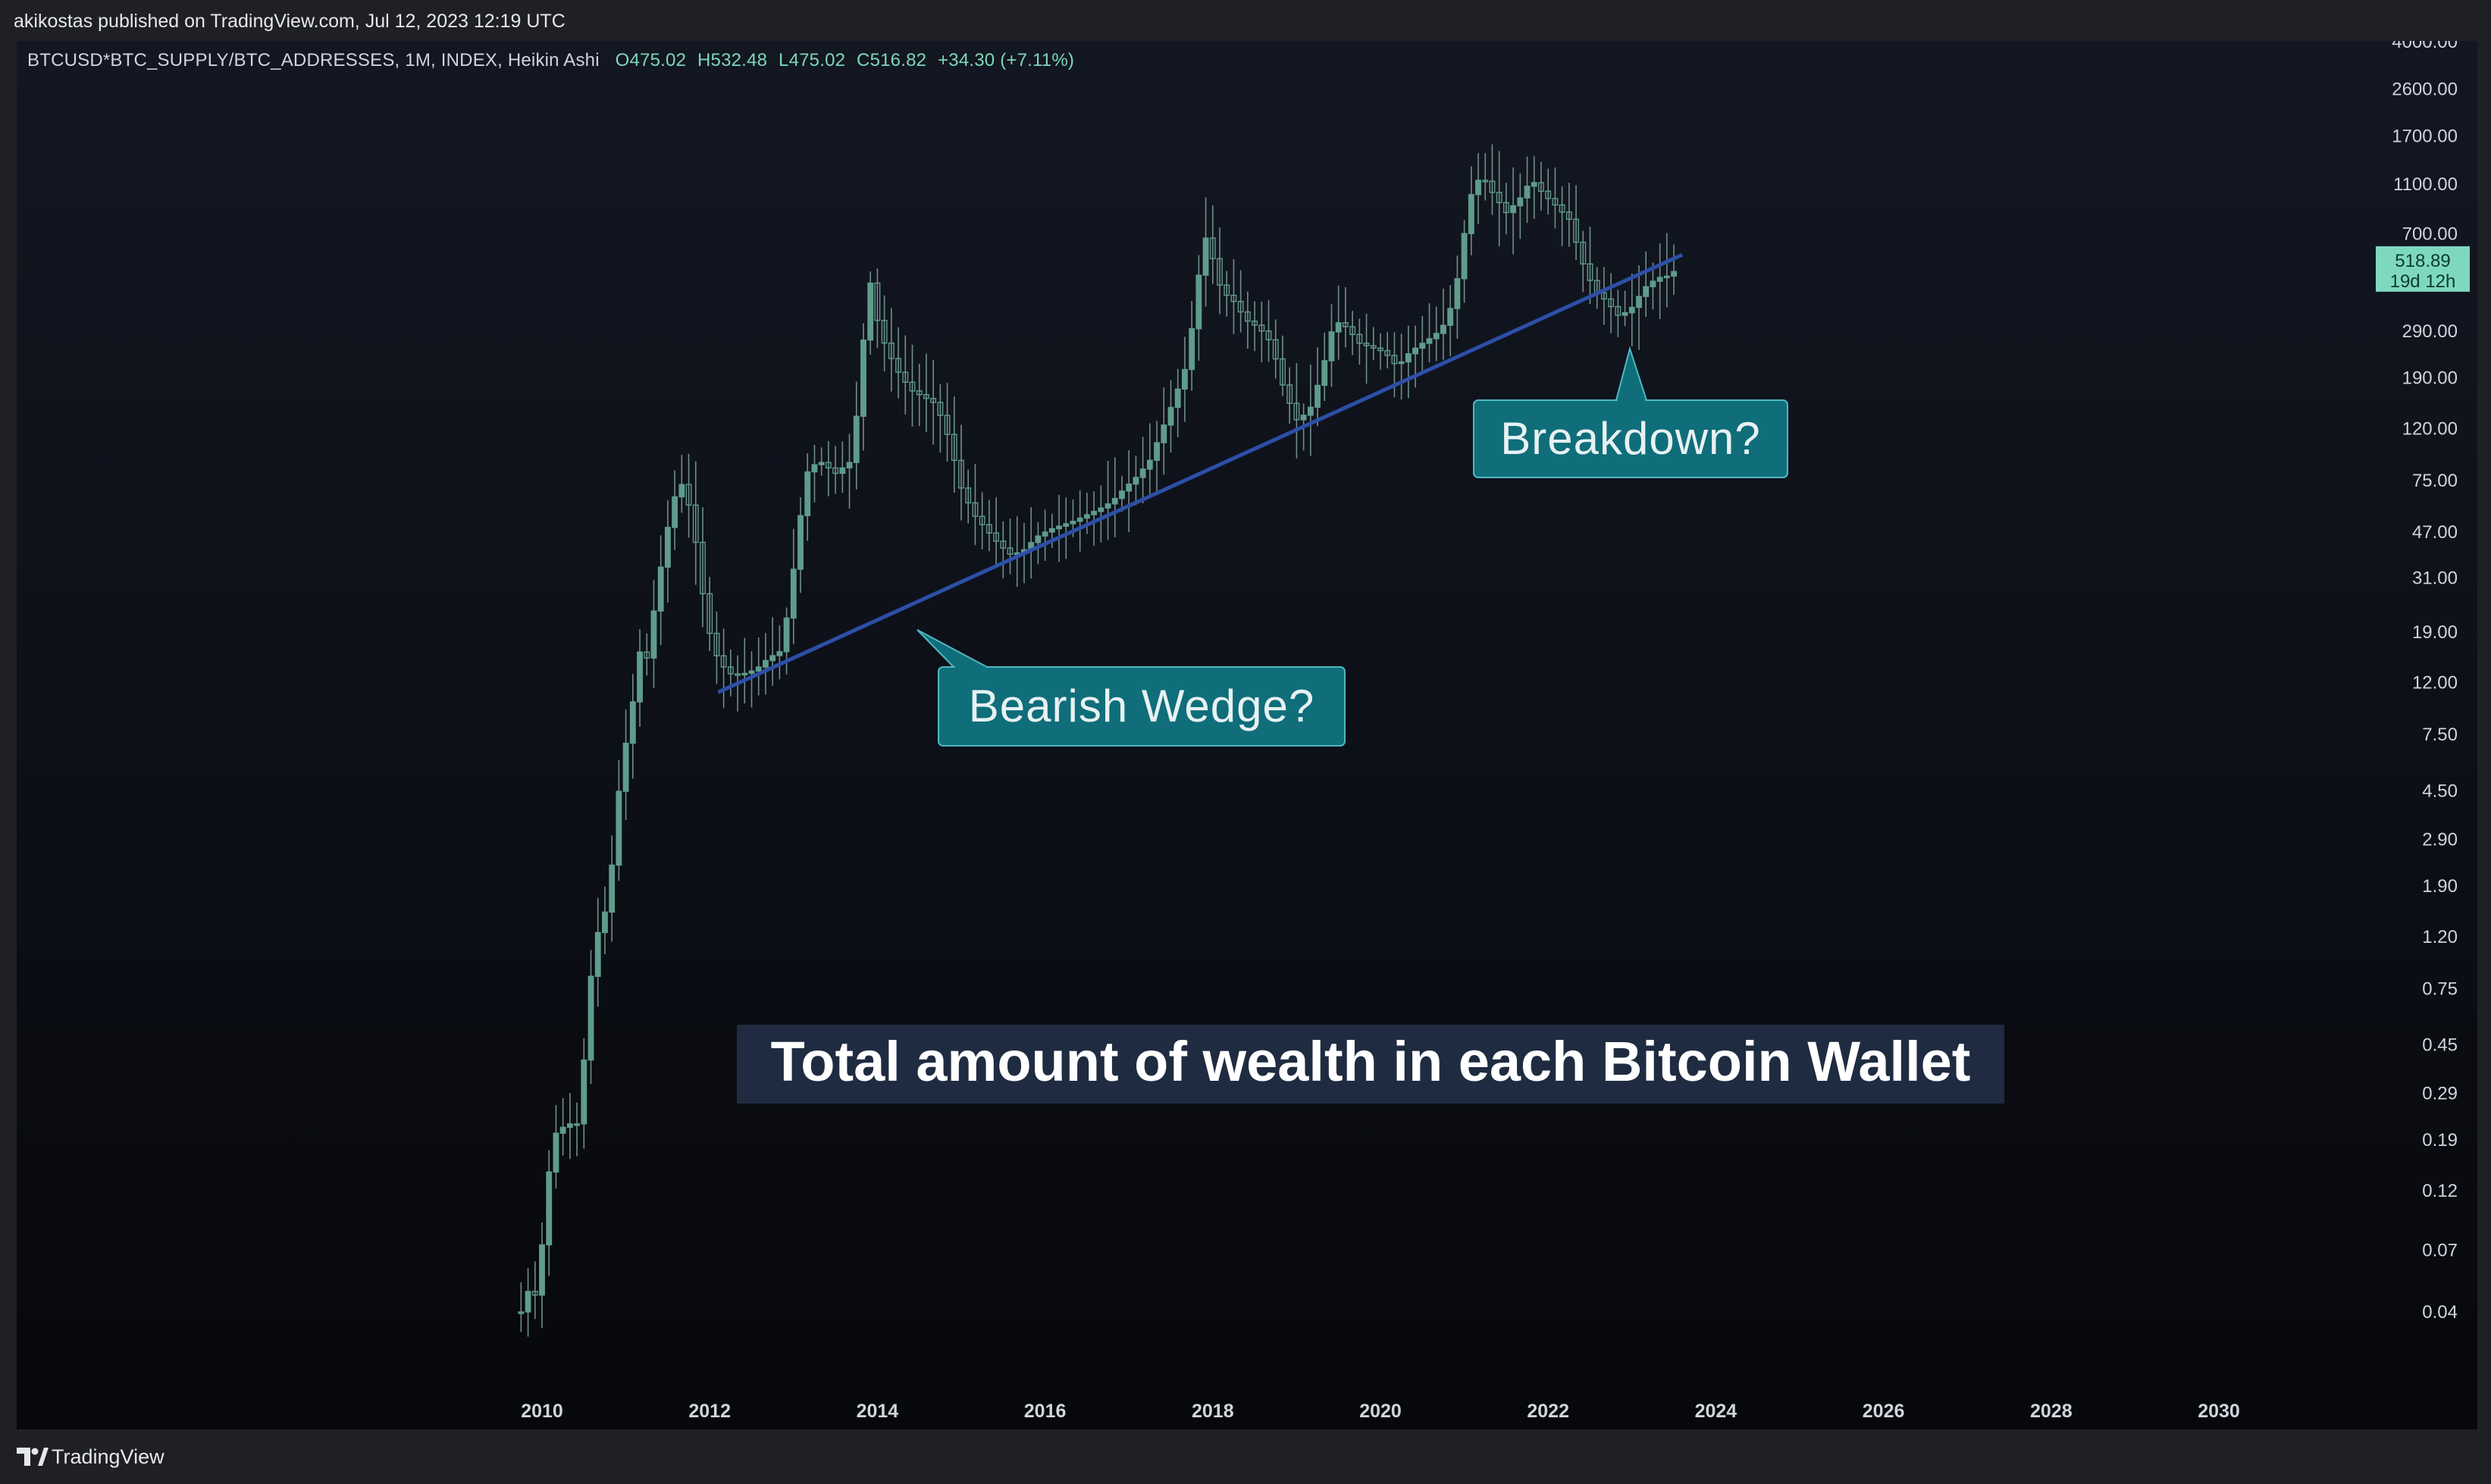  What do you see at coordinates (970, 668) in the screenshot?
I see `bearish-wedge-callout-joint` at bounding box center [970, 668].